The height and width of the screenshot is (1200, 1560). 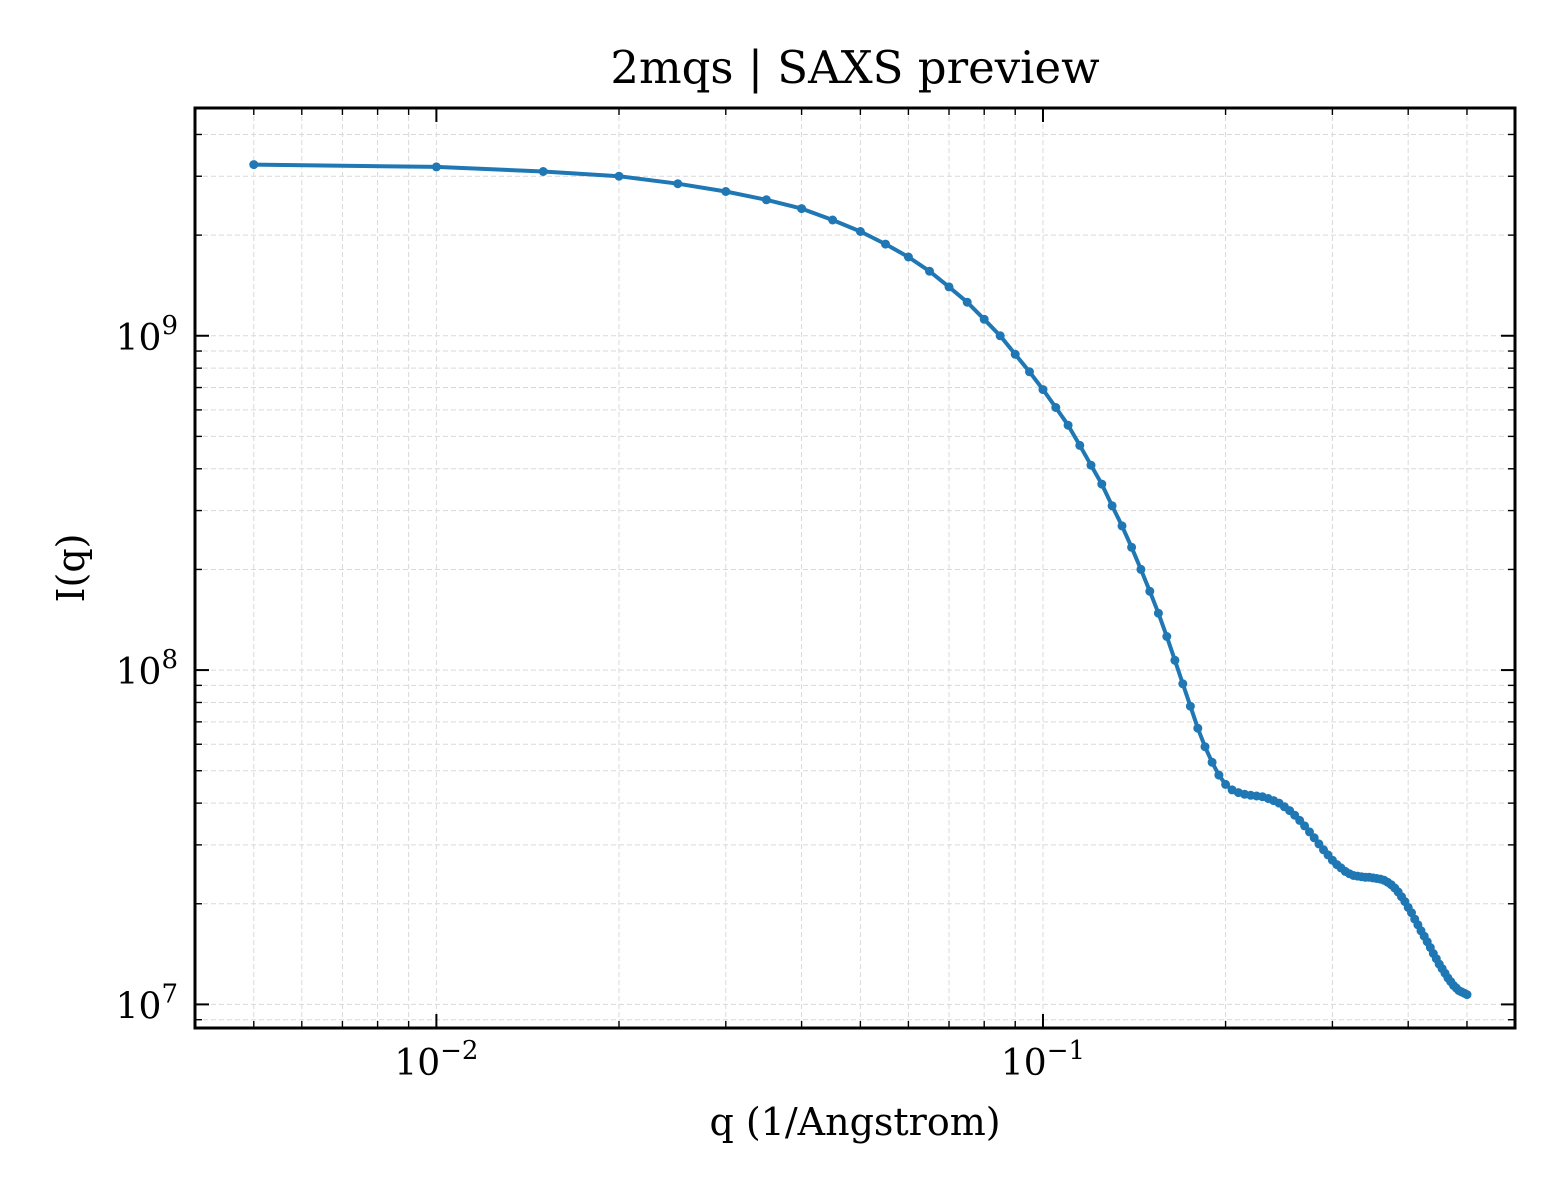 What do you see at coordinates (854, 67) in the screenshot?
I see `chart-title: 2mqs | SAXS preview` at bounding box center [854, 67].